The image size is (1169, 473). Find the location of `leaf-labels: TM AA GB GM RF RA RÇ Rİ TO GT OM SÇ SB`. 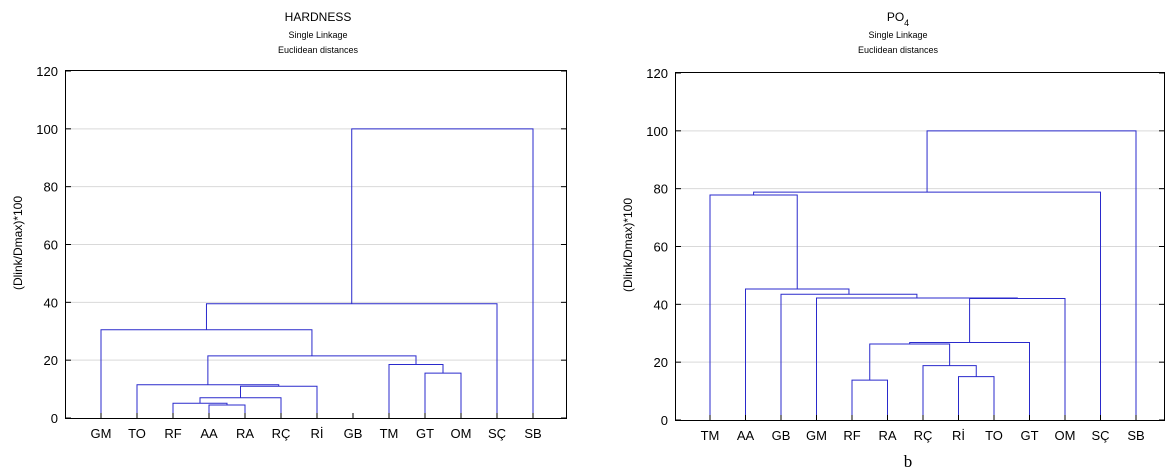

leaf-labels: TM AA GB GM RF RA RÇ Rİ TO GT OM SÇ SB is located at coordinates (923, 429).